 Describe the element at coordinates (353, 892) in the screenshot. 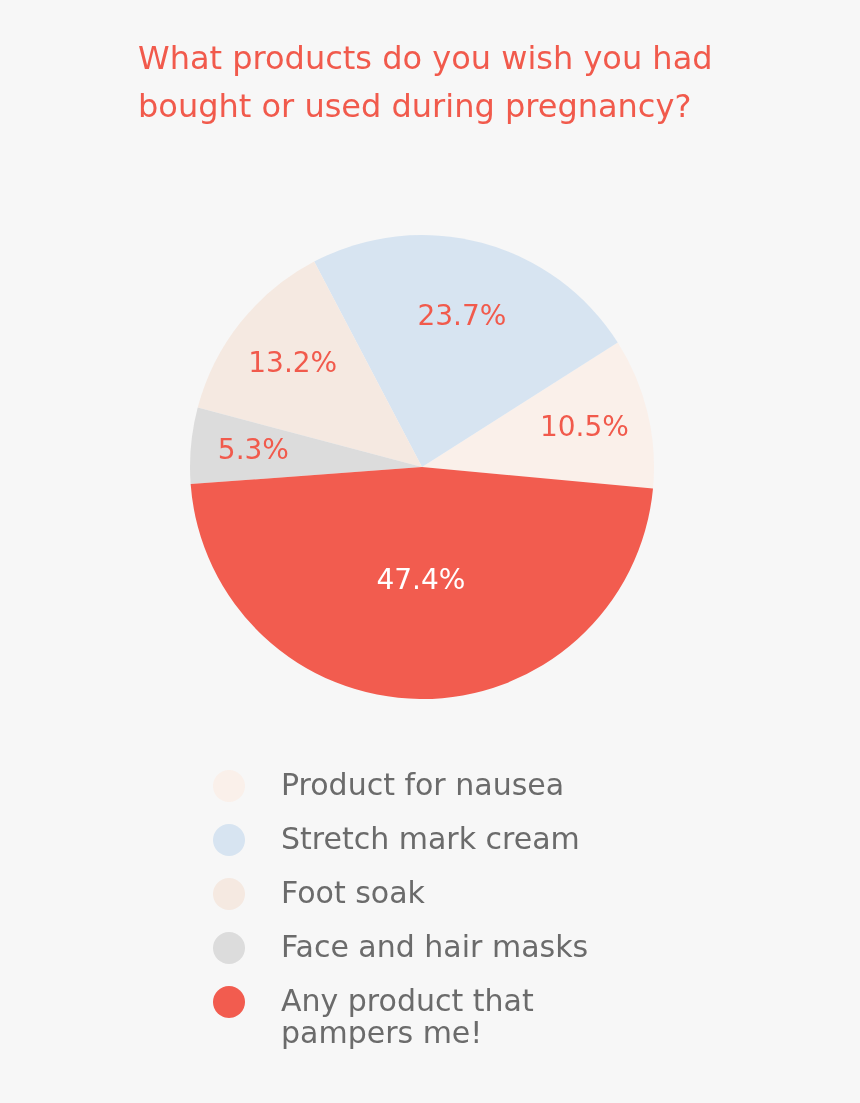

I see `legend-label: Foot soak` at that location.